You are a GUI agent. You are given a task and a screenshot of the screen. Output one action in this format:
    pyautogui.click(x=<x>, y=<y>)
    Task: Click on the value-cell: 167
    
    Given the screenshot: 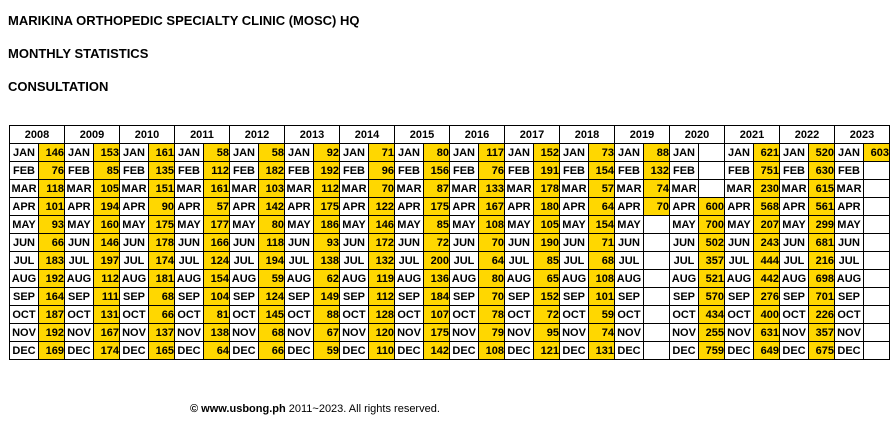 What is the action you would take?
    pyautogui.click(x=106, y=332)
    